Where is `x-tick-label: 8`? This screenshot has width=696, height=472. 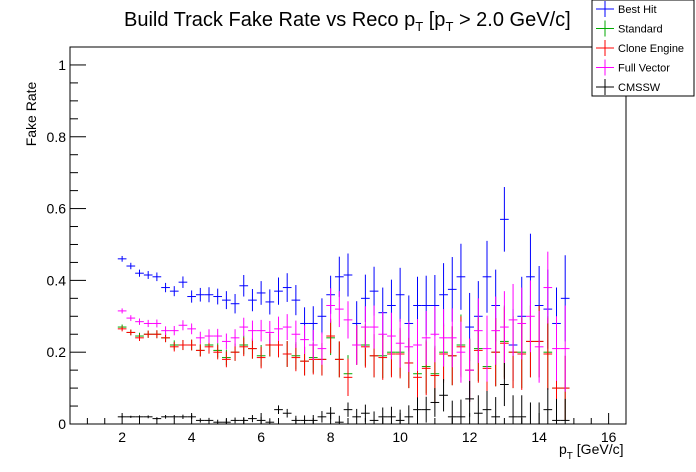 x-tick-label: 8 is located at coordinates (331, 437).